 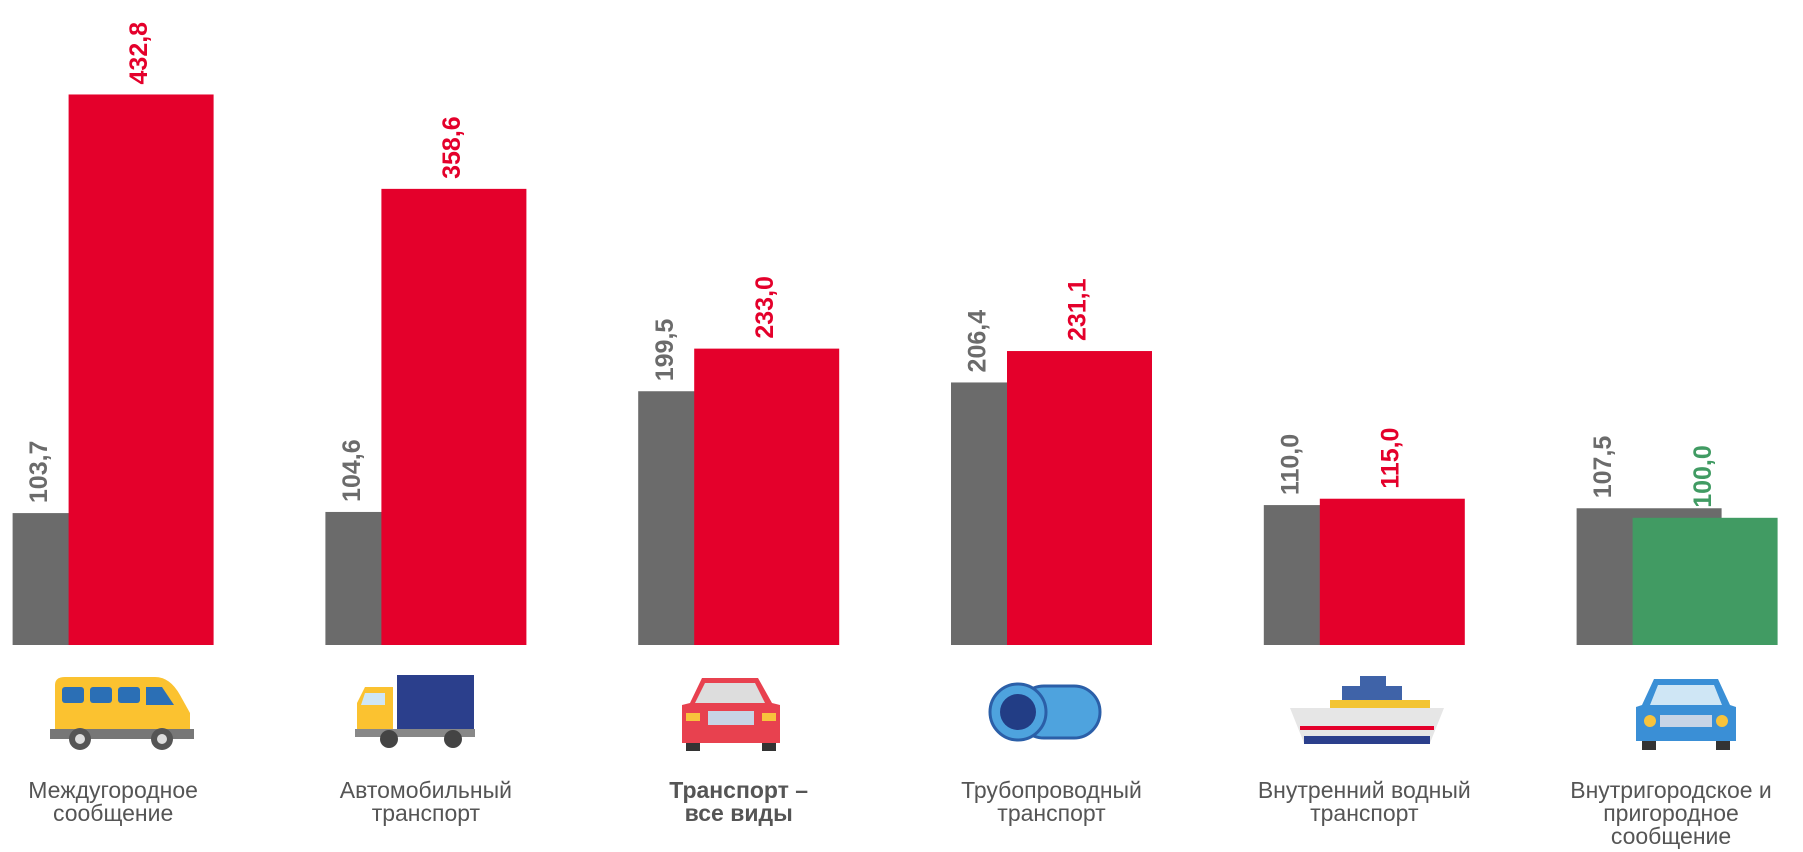 What do you see at coordinates (739, 801) in the screenshot?
I see `category-label: Транспорт – все виды` at bounding box center [739, 801].